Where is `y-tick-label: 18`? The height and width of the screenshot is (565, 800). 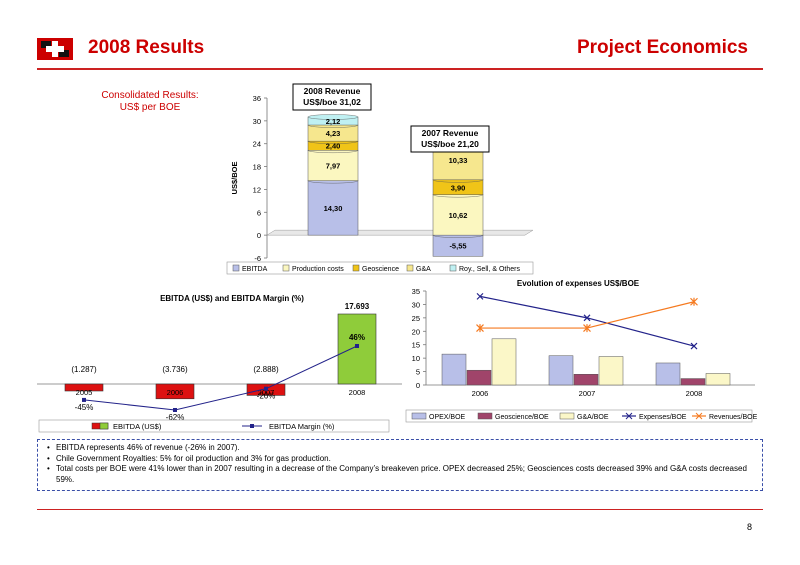 y-tick-label: 18 is located at coordinates (257, 167).